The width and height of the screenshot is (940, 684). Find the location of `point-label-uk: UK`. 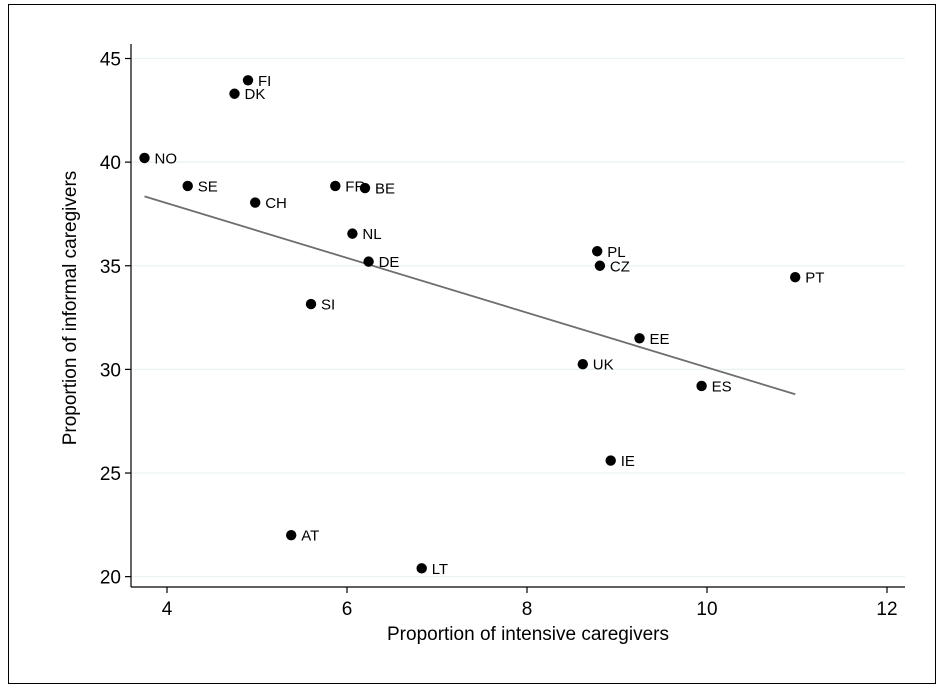

point-label-uk: UK is located at coordinates (603, 365).